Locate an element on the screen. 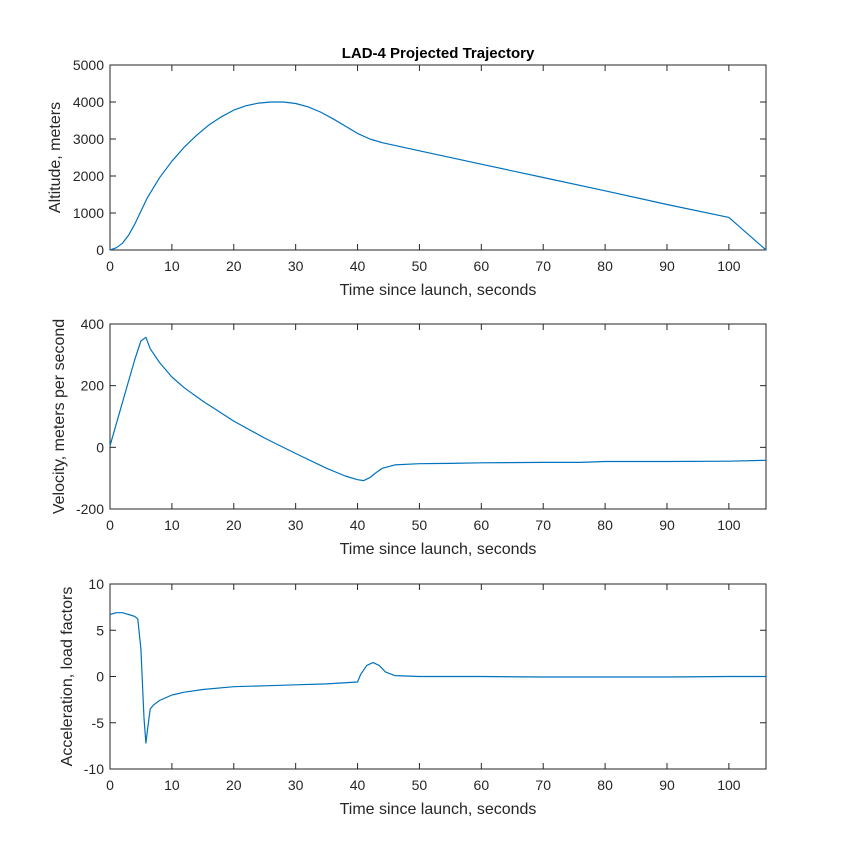 Image resolution: width=847 pixels, height=866 pixels. y-tick-label: -5 is located at coordinates (98, 723).